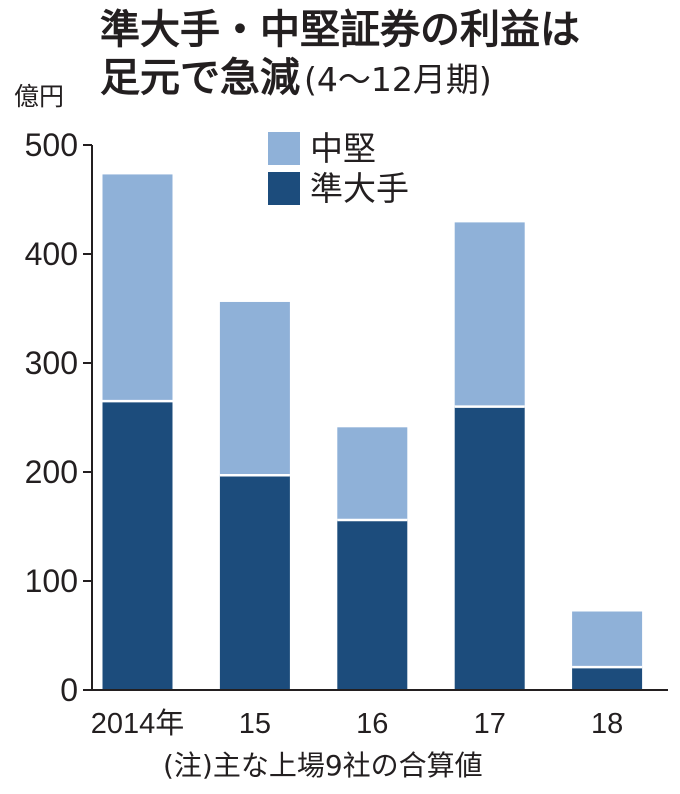  Describe the element at coordinates (340, 30) in the screenshot. I see `chart-title-line-1: 準大手・中堅証券の利益は` at that location.